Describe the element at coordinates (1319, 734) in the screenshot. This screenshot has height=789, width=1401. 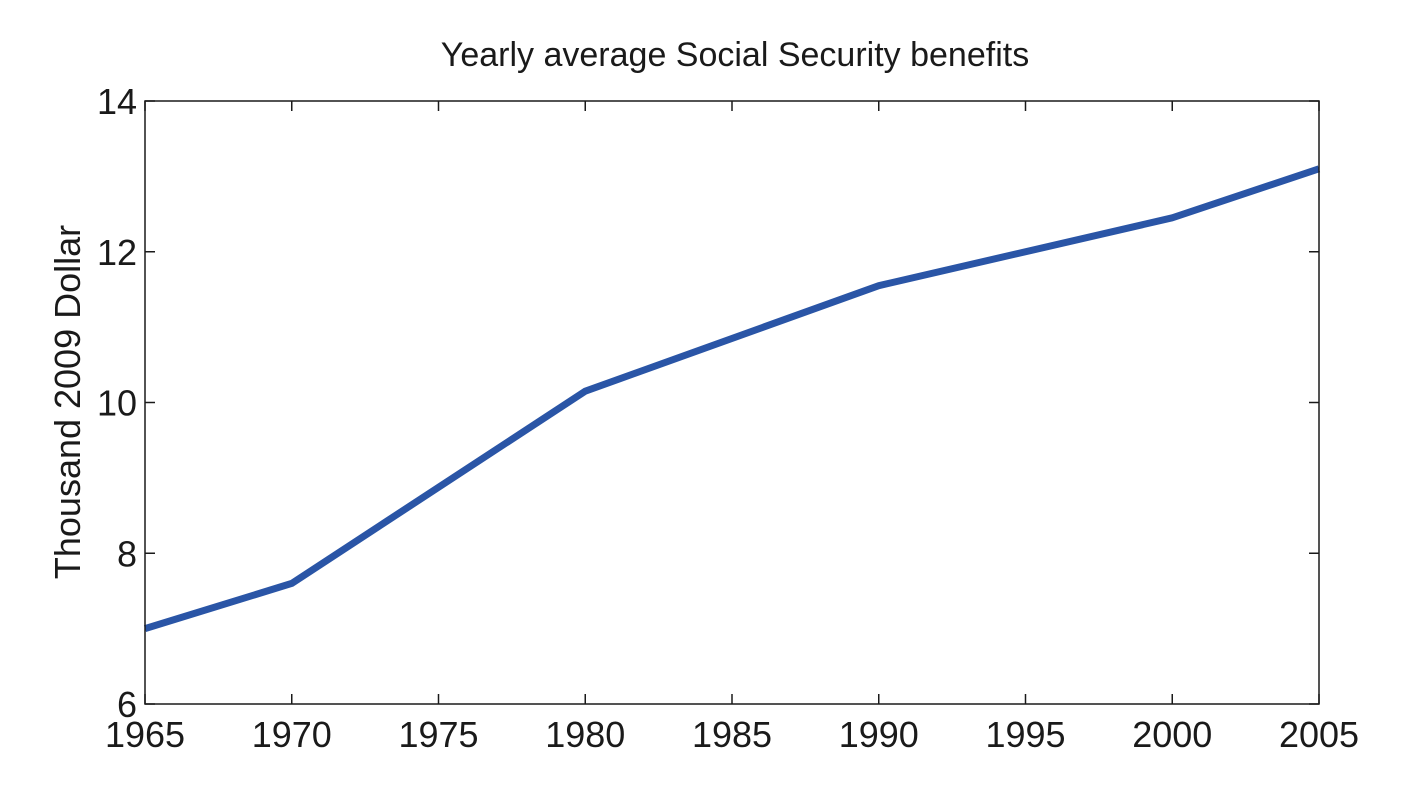
I see `x-tick-label-2005: 2005` at that location.